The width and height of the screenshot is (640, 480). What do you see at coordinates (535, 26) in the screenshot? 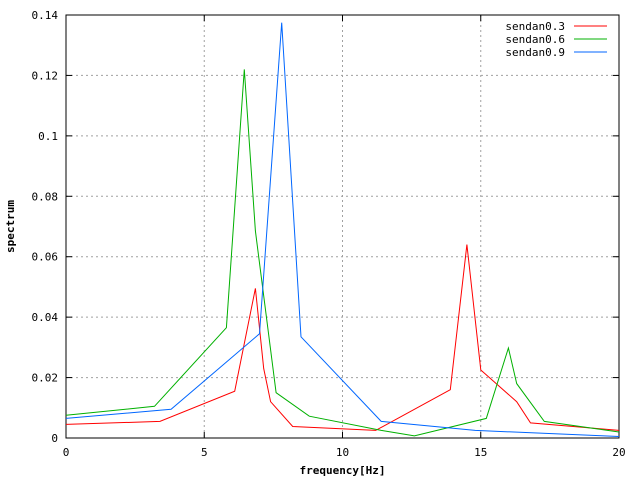
I see `legend-label: sendan0.3` at bounding box center [535, 26].